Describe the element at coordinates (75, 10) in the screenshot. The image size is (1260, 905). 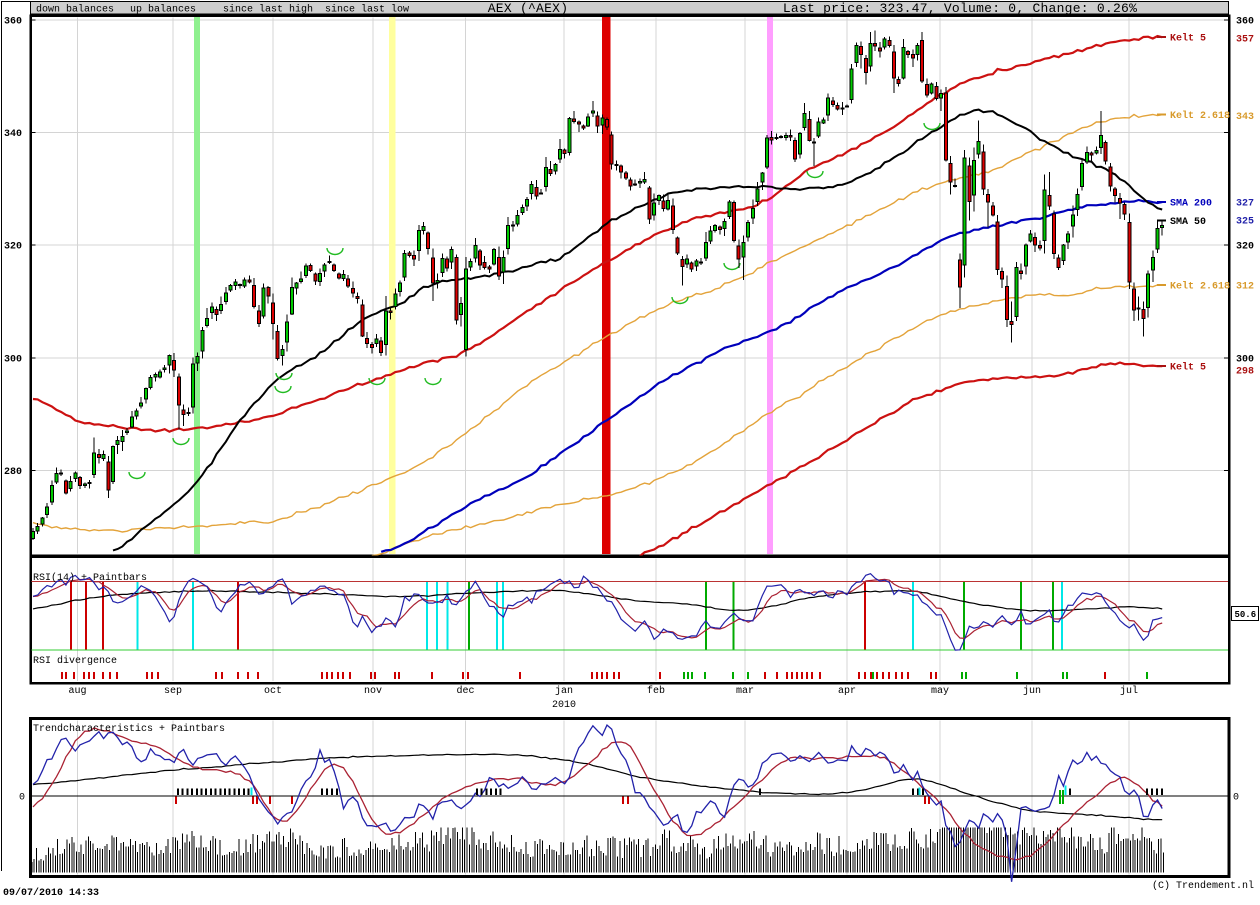
I see `svg-text: down balances` at that location.